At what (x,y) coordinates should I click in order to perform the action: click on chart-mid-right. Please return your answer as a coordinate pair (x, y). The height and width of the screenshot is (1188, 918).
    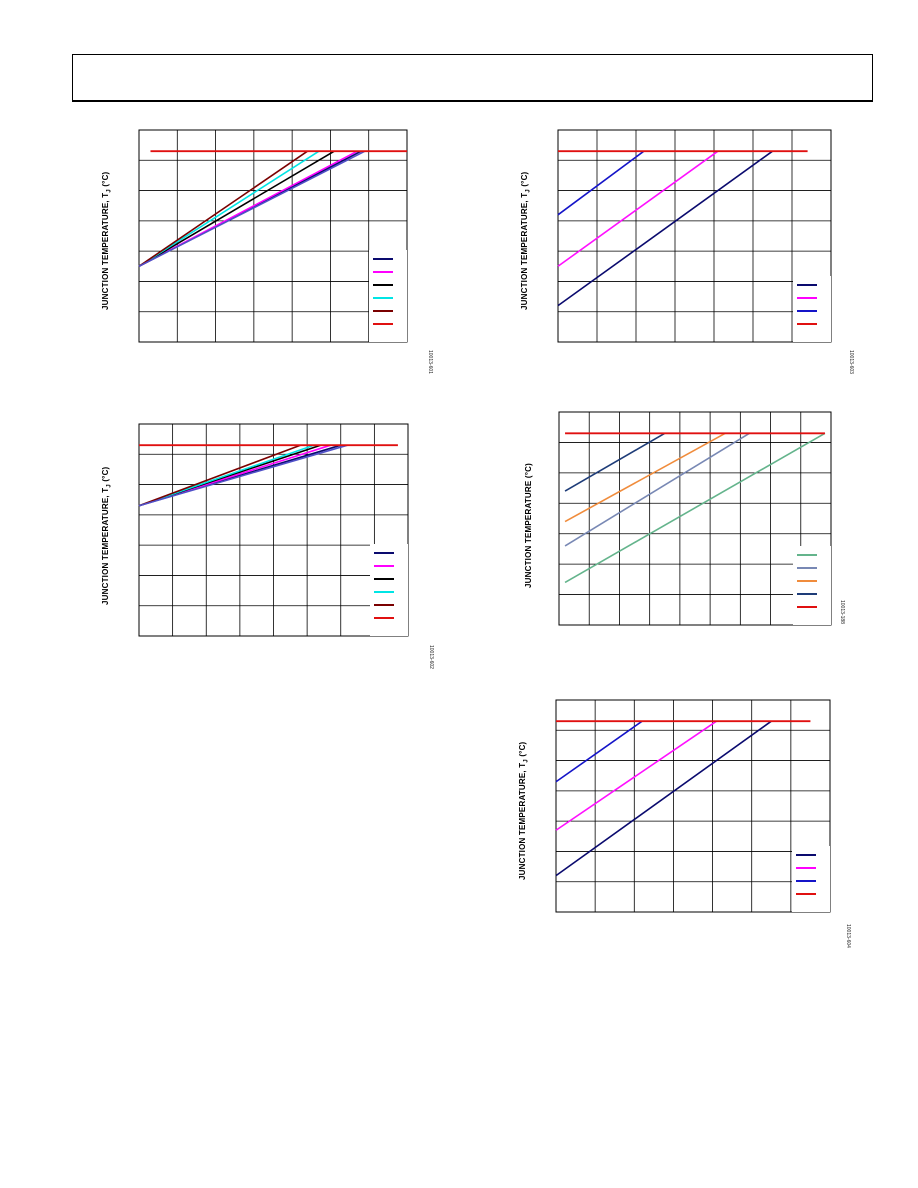
    Looking at the image, I should click on (695, 518).